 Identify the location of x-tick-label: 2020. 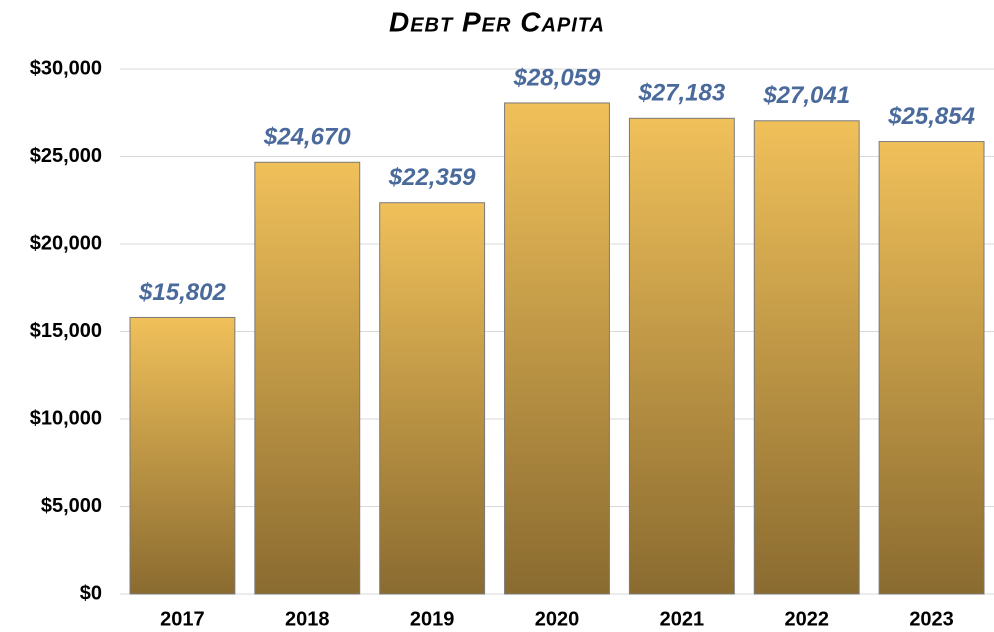
(557, 619).